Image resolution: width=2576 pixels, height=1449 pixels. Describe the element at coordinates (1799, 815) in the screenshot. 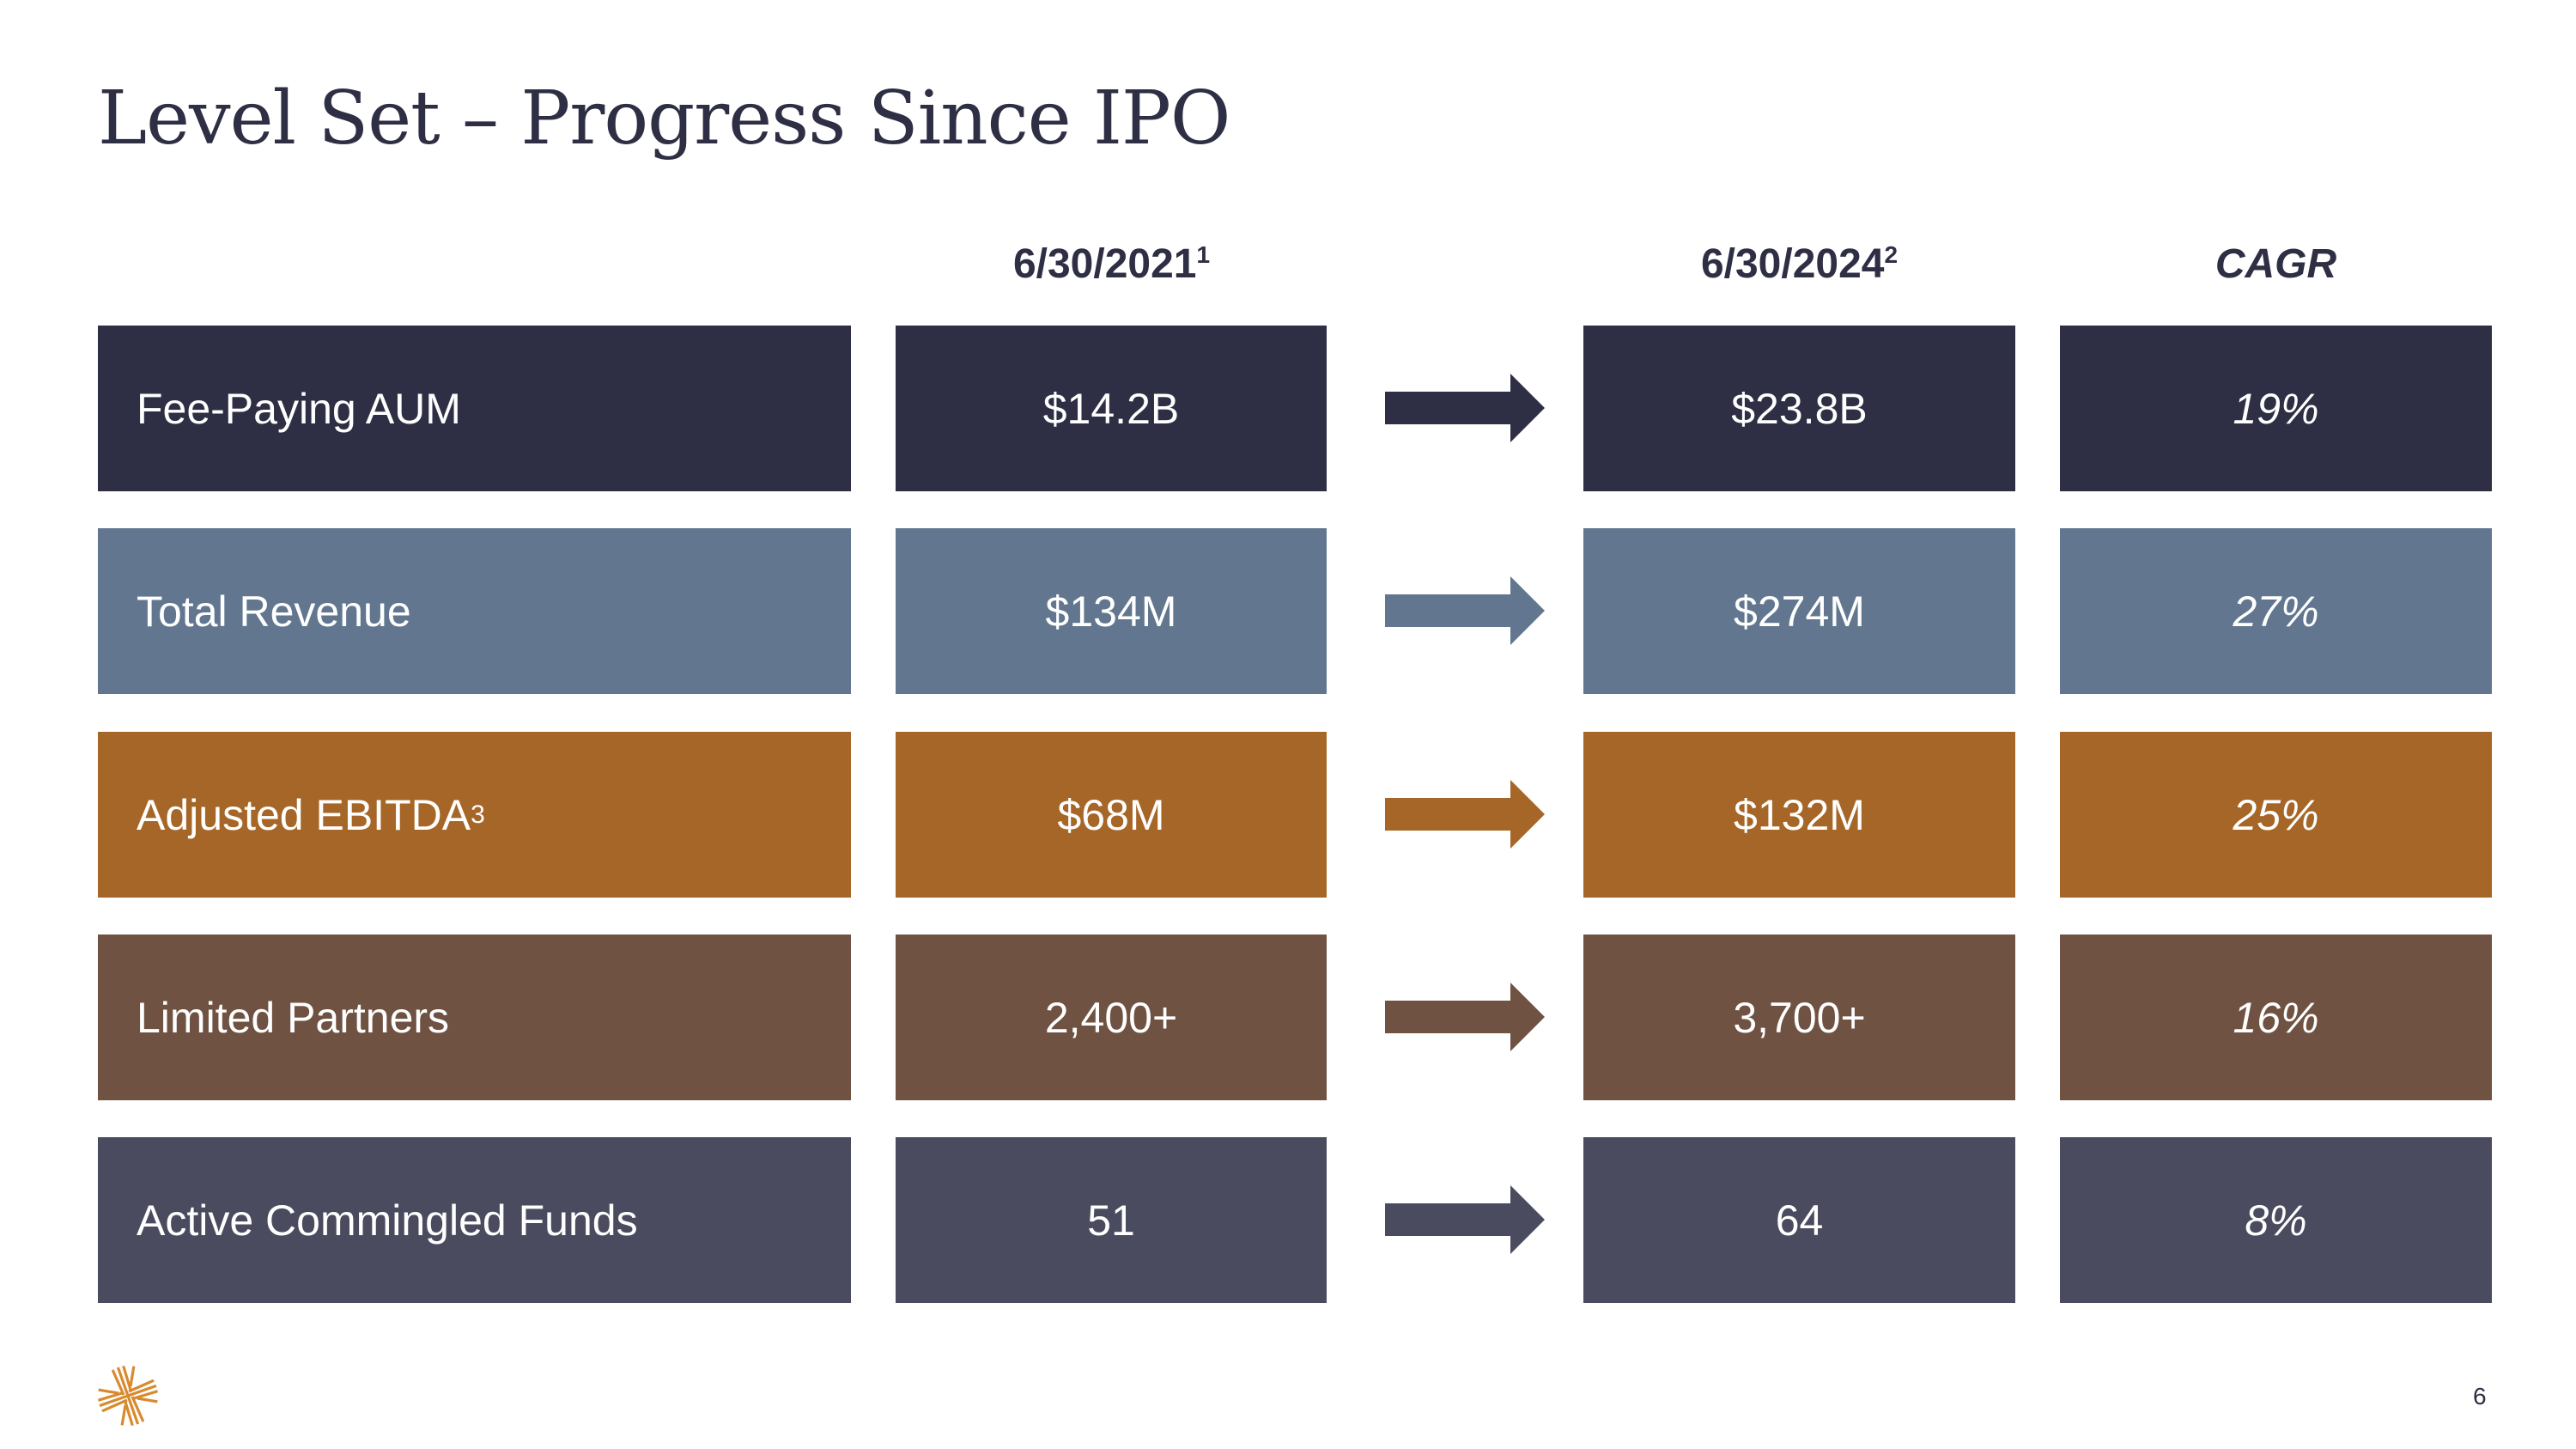

I see `value-2024: $132M` at that location.